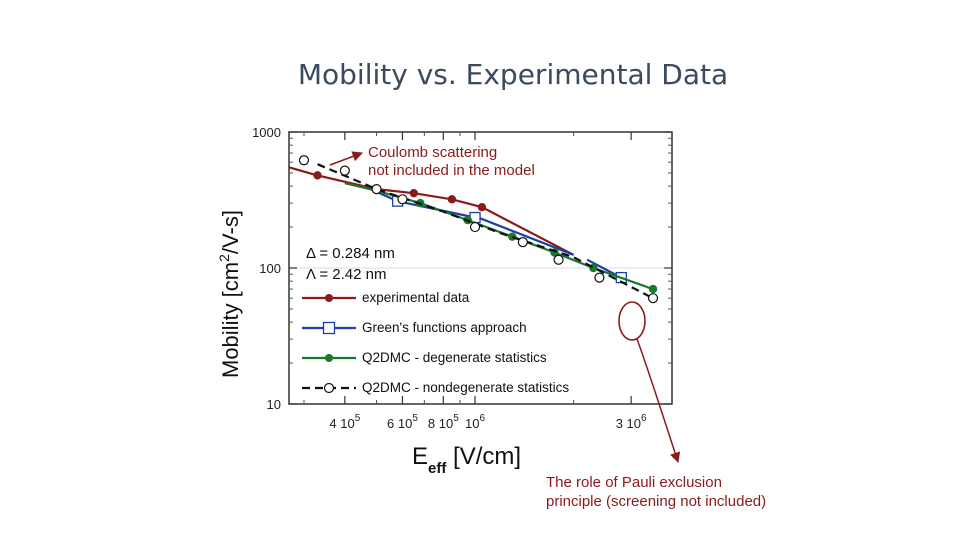  Describe the element at coordinates (483, 456) in the screenshot. I see `x-axis-label-unit: [V/cm]` at that location.